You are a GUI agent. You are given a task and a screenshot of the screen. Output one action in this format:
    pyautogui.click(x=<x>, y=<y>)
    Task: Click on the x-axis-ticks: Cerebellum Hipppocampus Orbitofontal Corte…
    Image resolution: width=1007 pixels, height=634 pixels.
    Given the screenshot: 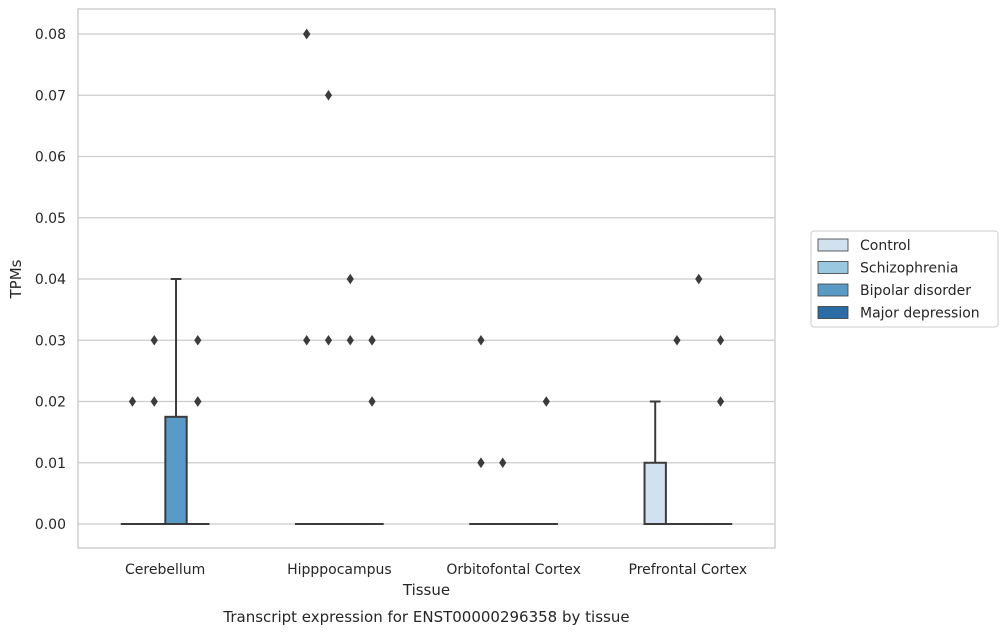 What is the action you would take?
    pyautogui.click(x=436, y=570)
    